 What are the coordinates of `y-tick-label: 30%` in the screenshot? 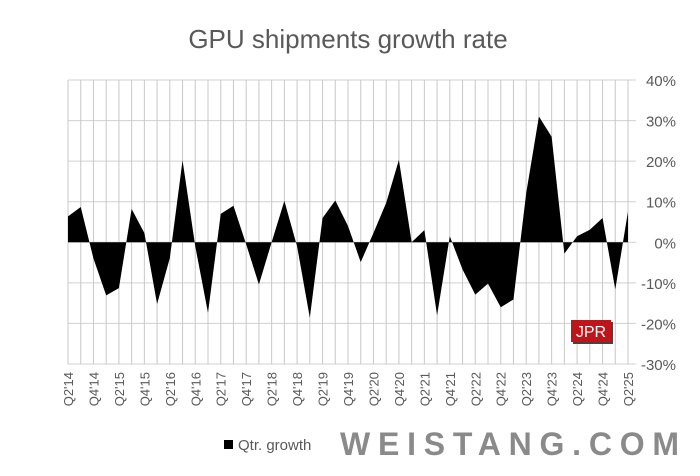 It's located at (661, 122).